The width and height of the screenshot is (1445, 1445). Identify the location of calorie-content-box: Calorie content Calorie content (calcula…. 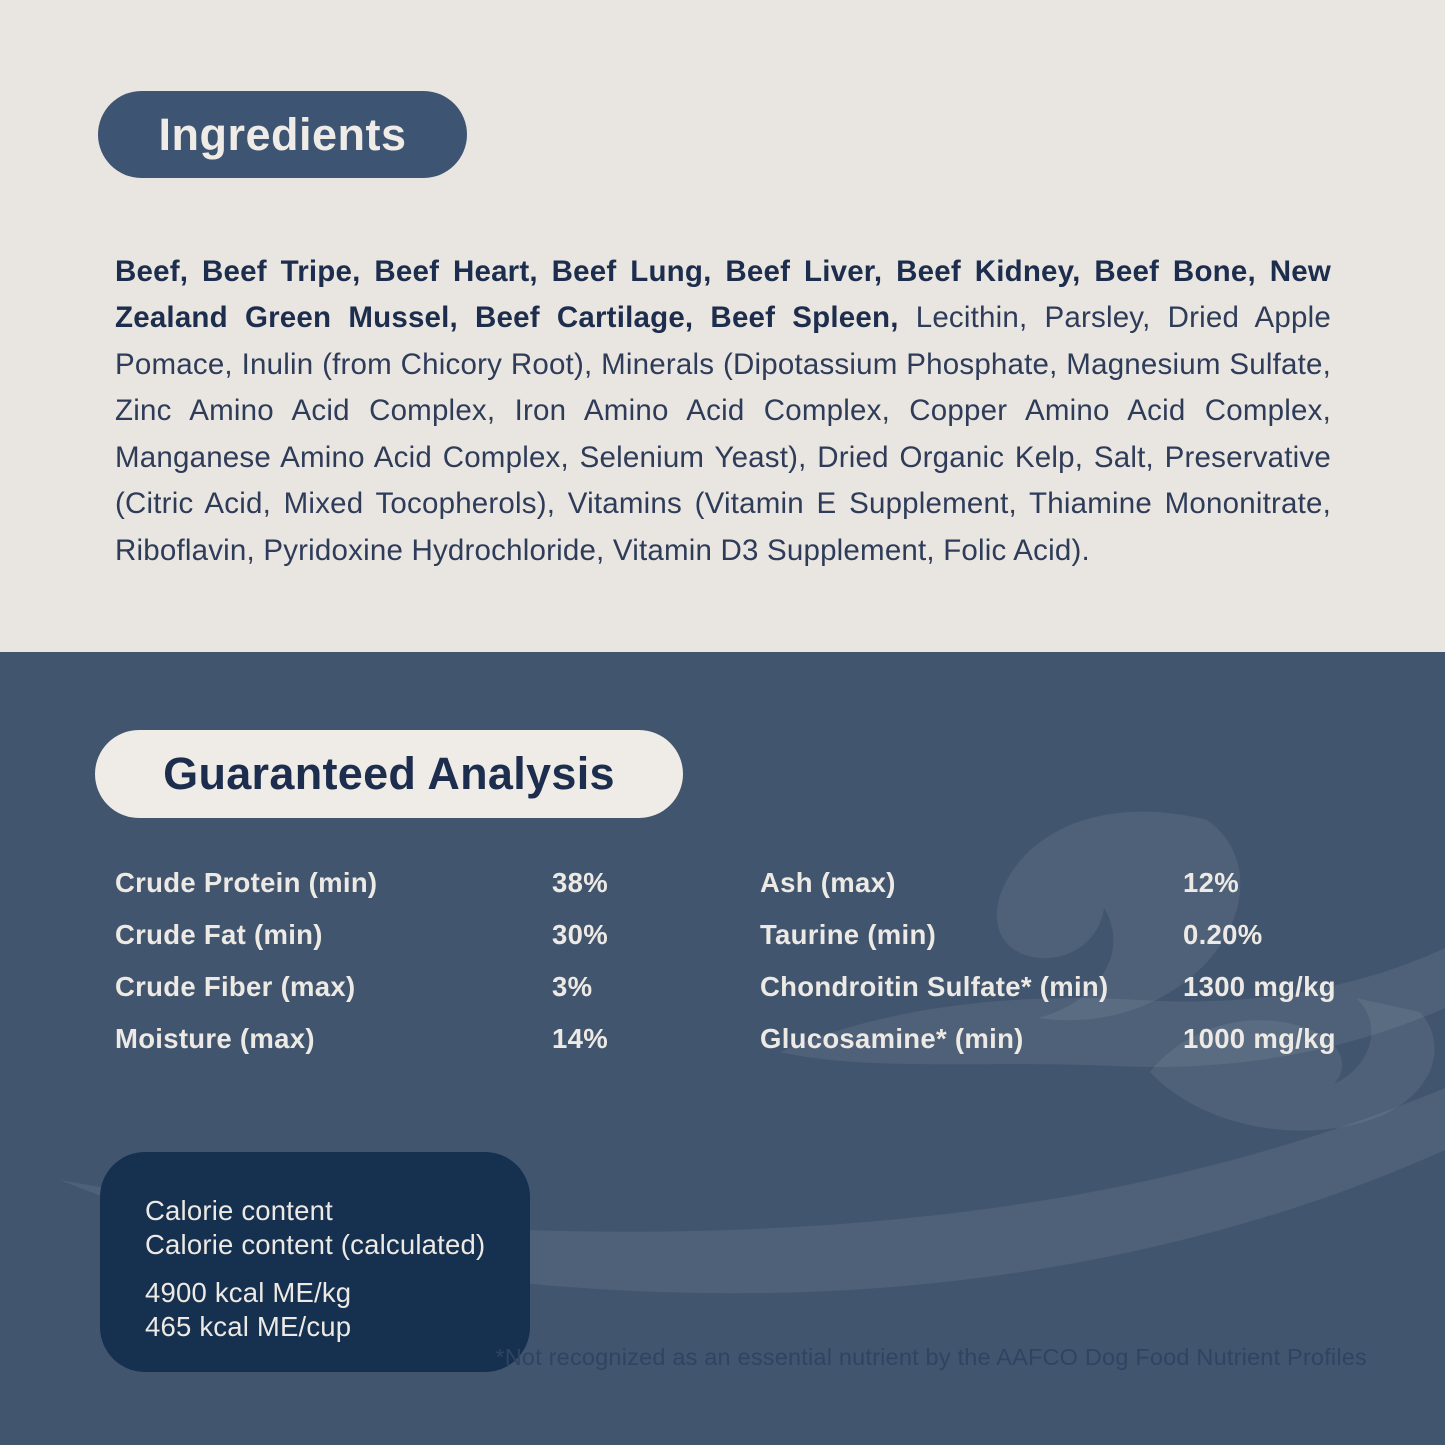
(315, 1262).